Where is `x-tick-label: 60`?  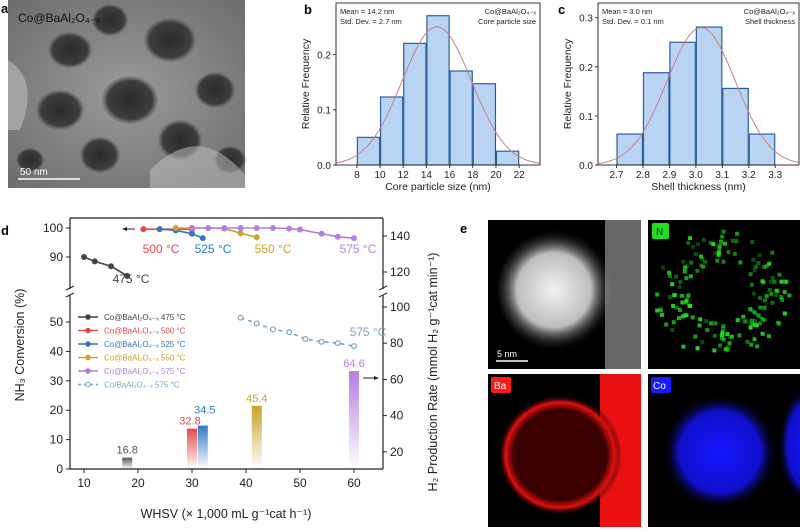
x-tick-label: 60 is located at coordinates (354, 483).